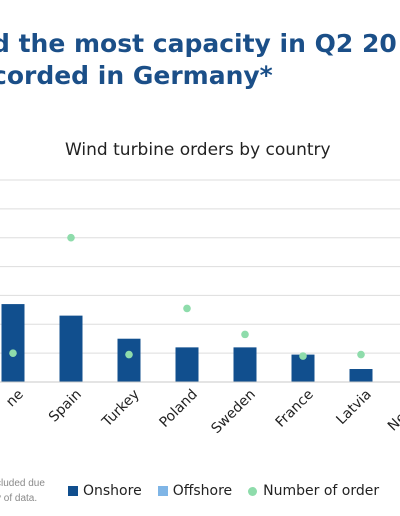 The image size is (400, 516). I want to click on legend-label-offshore: Offshore, so click(202, 491).